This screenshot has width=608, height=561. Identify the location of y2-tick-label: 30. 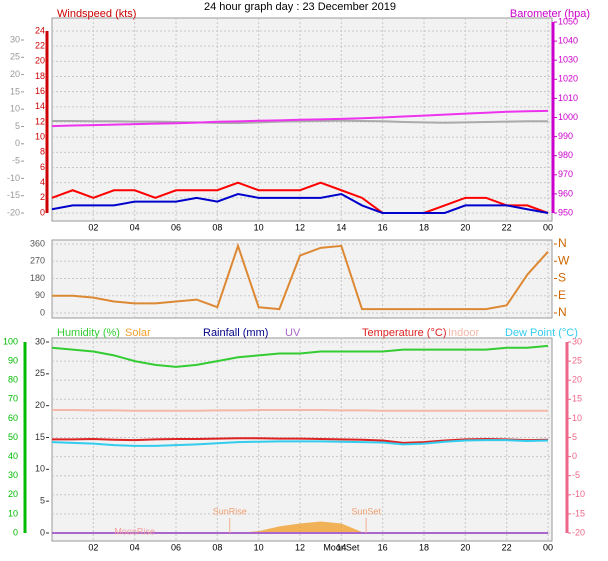
(577, 341).